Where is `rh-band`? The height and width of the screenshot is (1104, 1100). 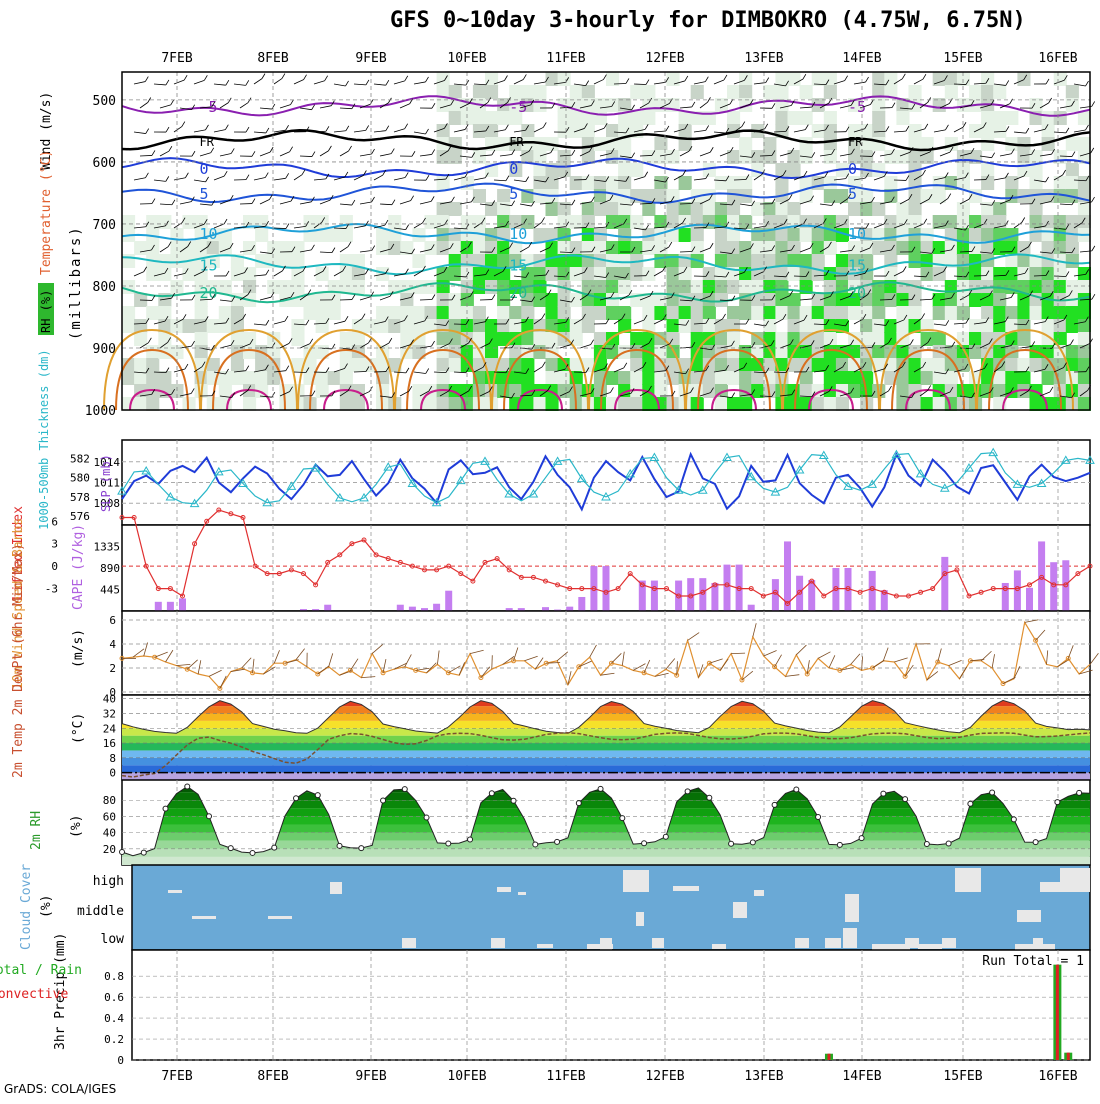
rh-band is located at coordinates (606, 861).